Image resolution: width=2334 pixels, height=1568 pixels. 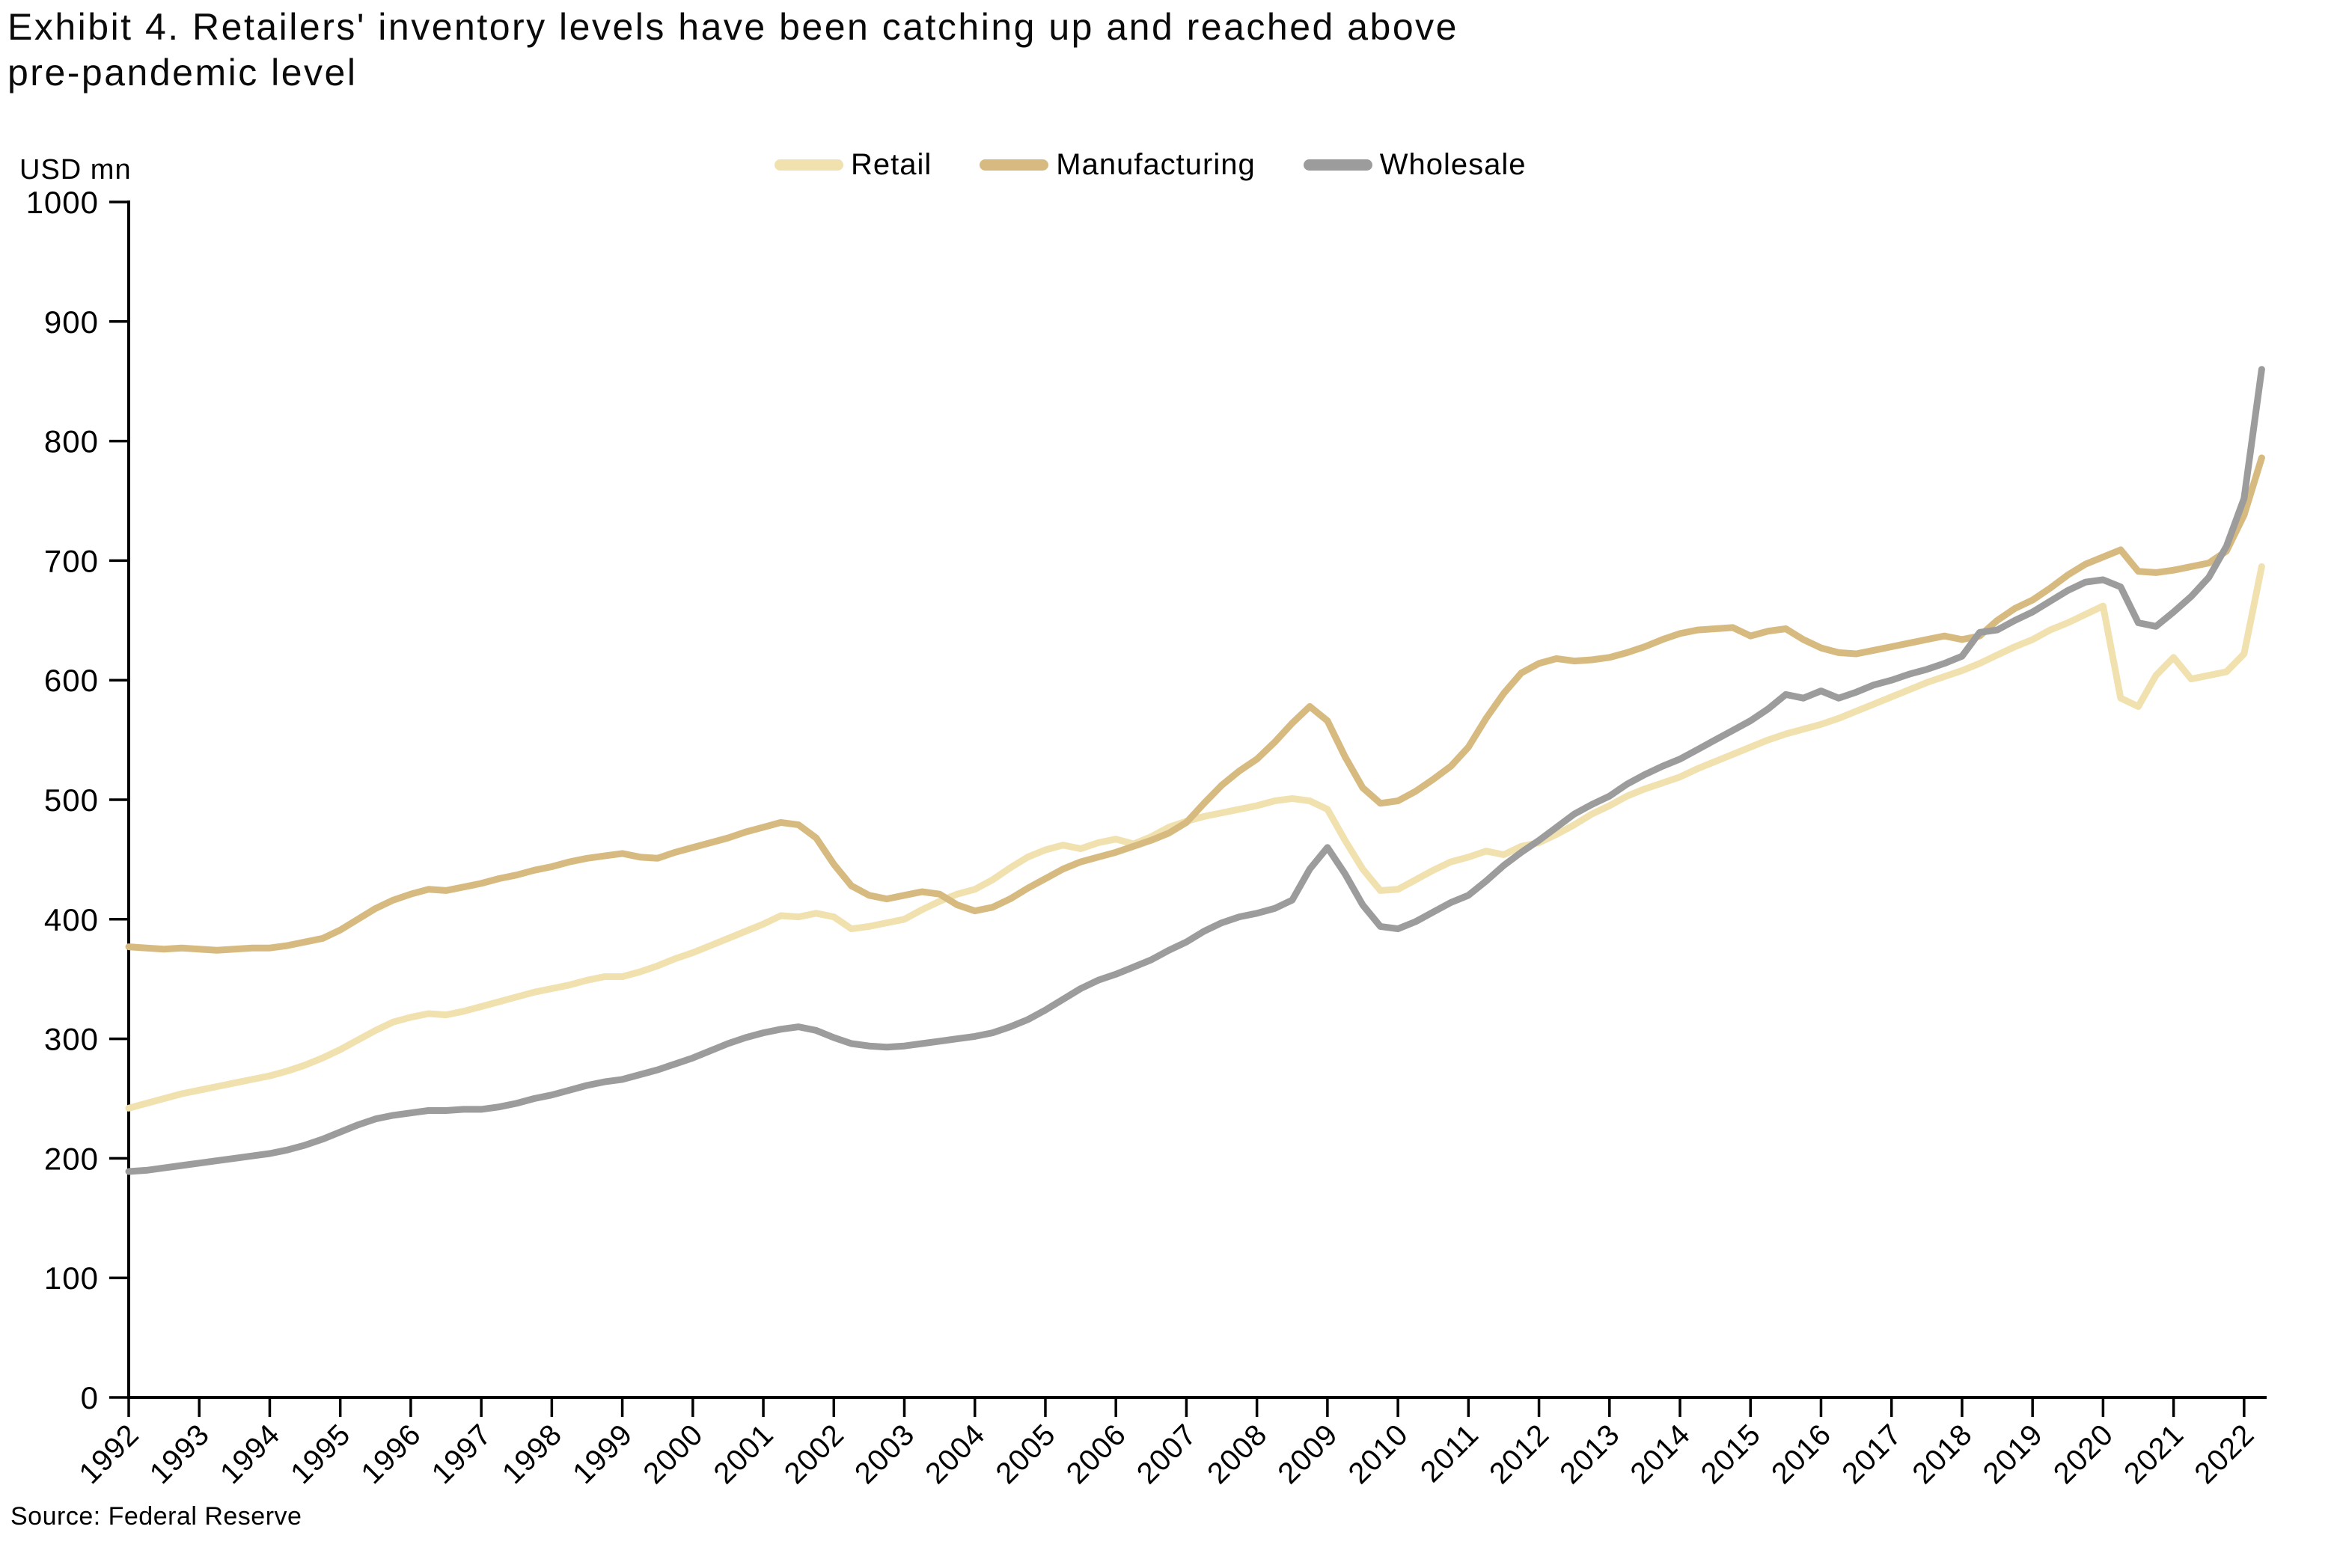 I want to click on x-tick-label: 1997, so click(x=462, y=1454).